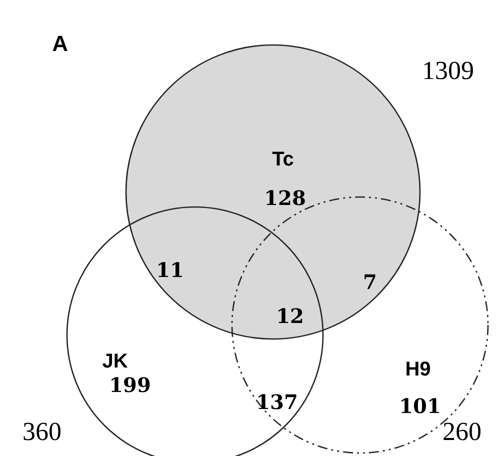  What do you see at coordinates (290, 316) in the screenshot?
I see `text: 12` at bounding box center [290, 316].